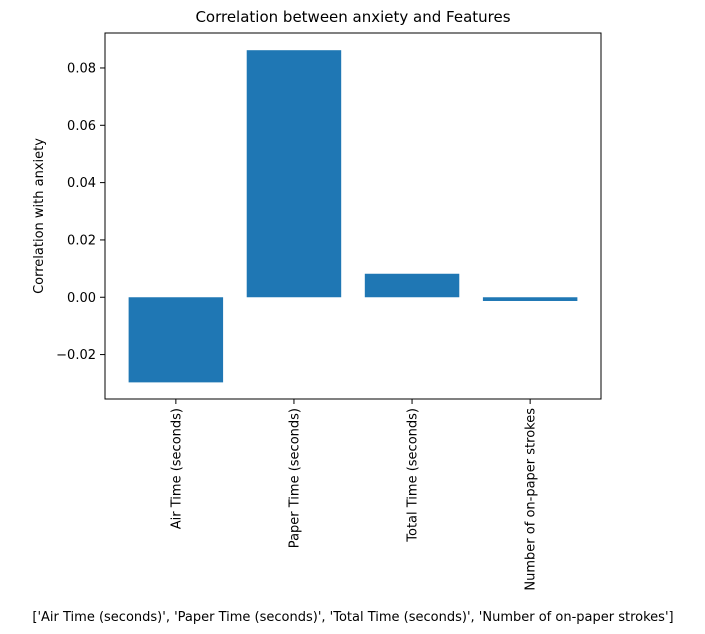 The image size is (705, 634). What do you see at coordinates (81, 298) in the screenshot?
I see `y-tick-label-1: 0.00` at bounding box center [81, 298].